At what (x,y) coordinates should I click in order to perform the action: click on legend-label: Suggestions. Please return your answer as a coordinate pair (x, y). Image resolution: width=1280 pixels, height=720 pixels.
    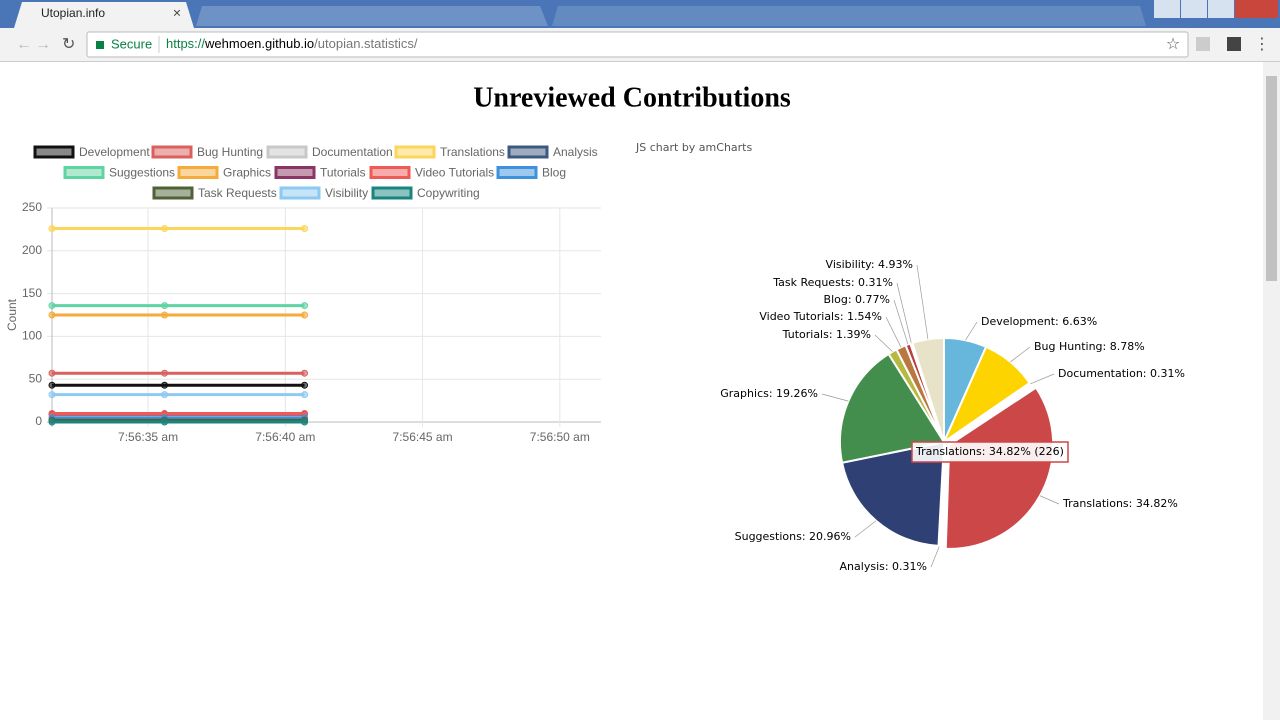
    Looking at the image, I should click on (142, 173).